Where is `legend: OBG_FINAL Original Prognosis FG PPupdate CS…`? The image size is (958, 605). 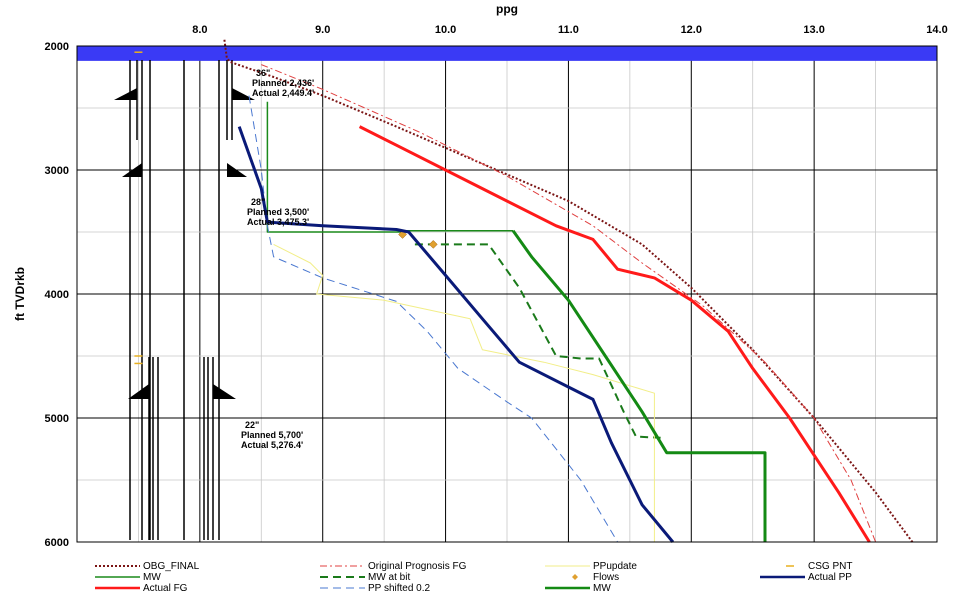 legend: OBG_FINAL Original Prognosis FG PPupdate CS… is located at coordinates (473, 577).